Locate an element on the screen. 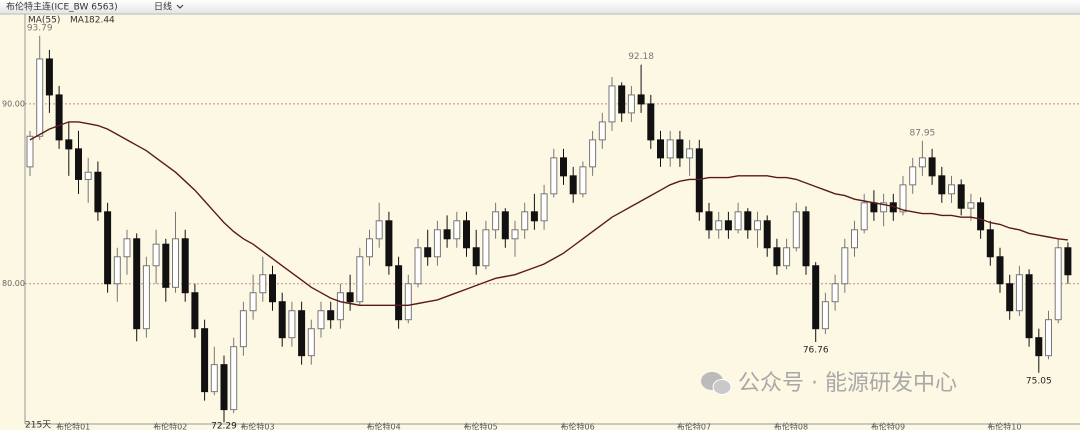 This screenshot has height=430, width=1080. ma-name: MA1 is located at coordinates (80, 21).